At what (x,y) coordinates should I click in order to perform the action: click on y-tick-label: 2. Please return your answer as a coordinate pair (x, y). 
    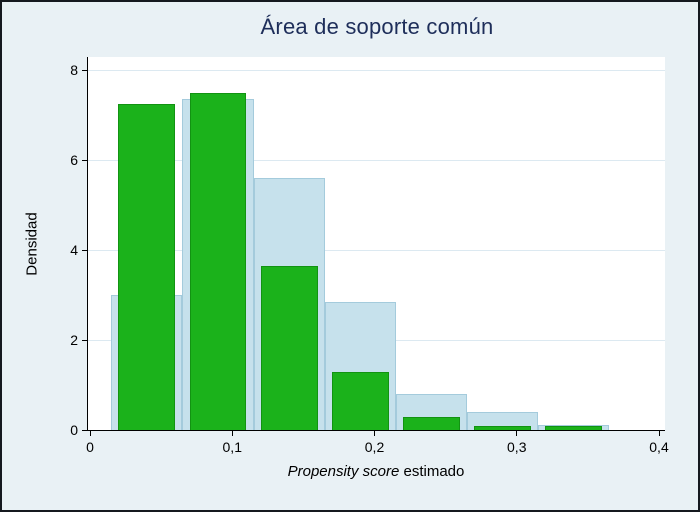
    Looking at the image, I should click on (74, 340).